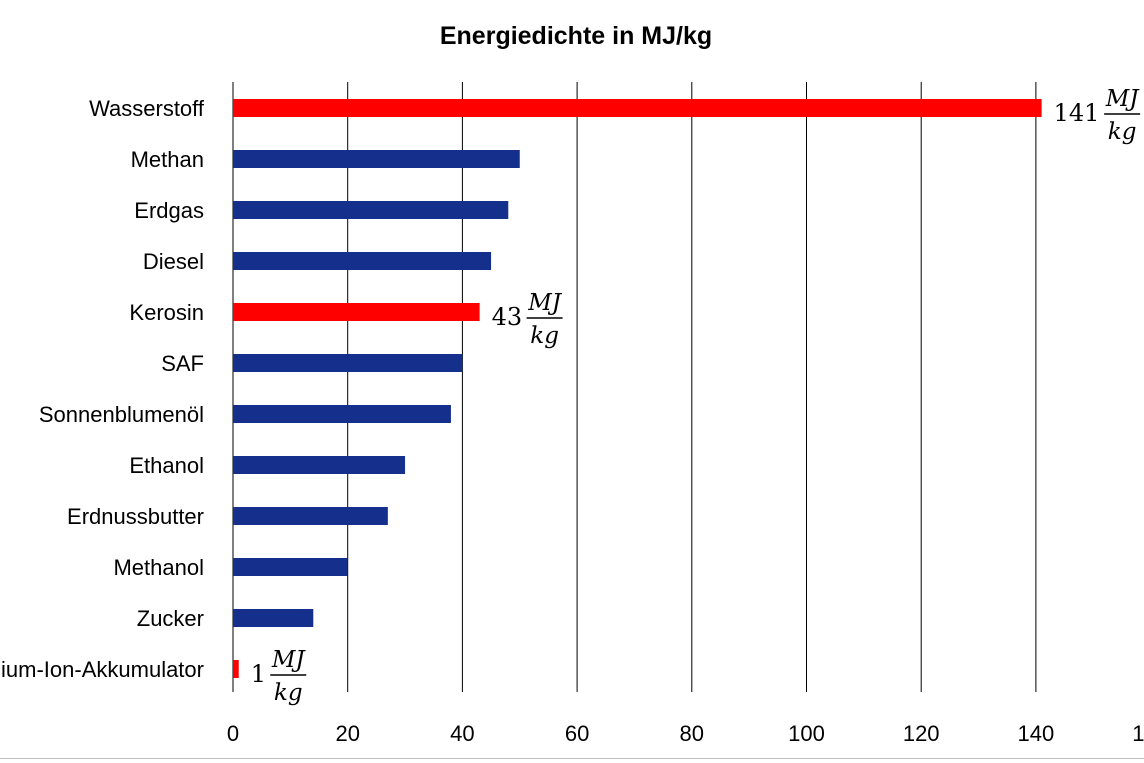  I want to click on x-tick-label-20: 20, so click(347, 733).